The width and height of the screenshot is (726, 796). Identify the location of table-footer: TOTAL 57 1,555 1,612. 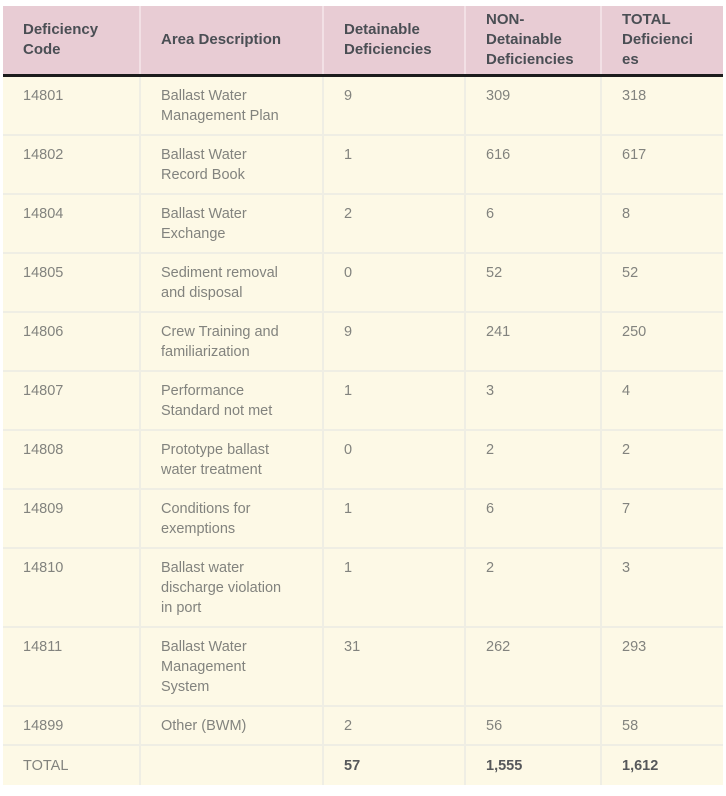
(363, 764).